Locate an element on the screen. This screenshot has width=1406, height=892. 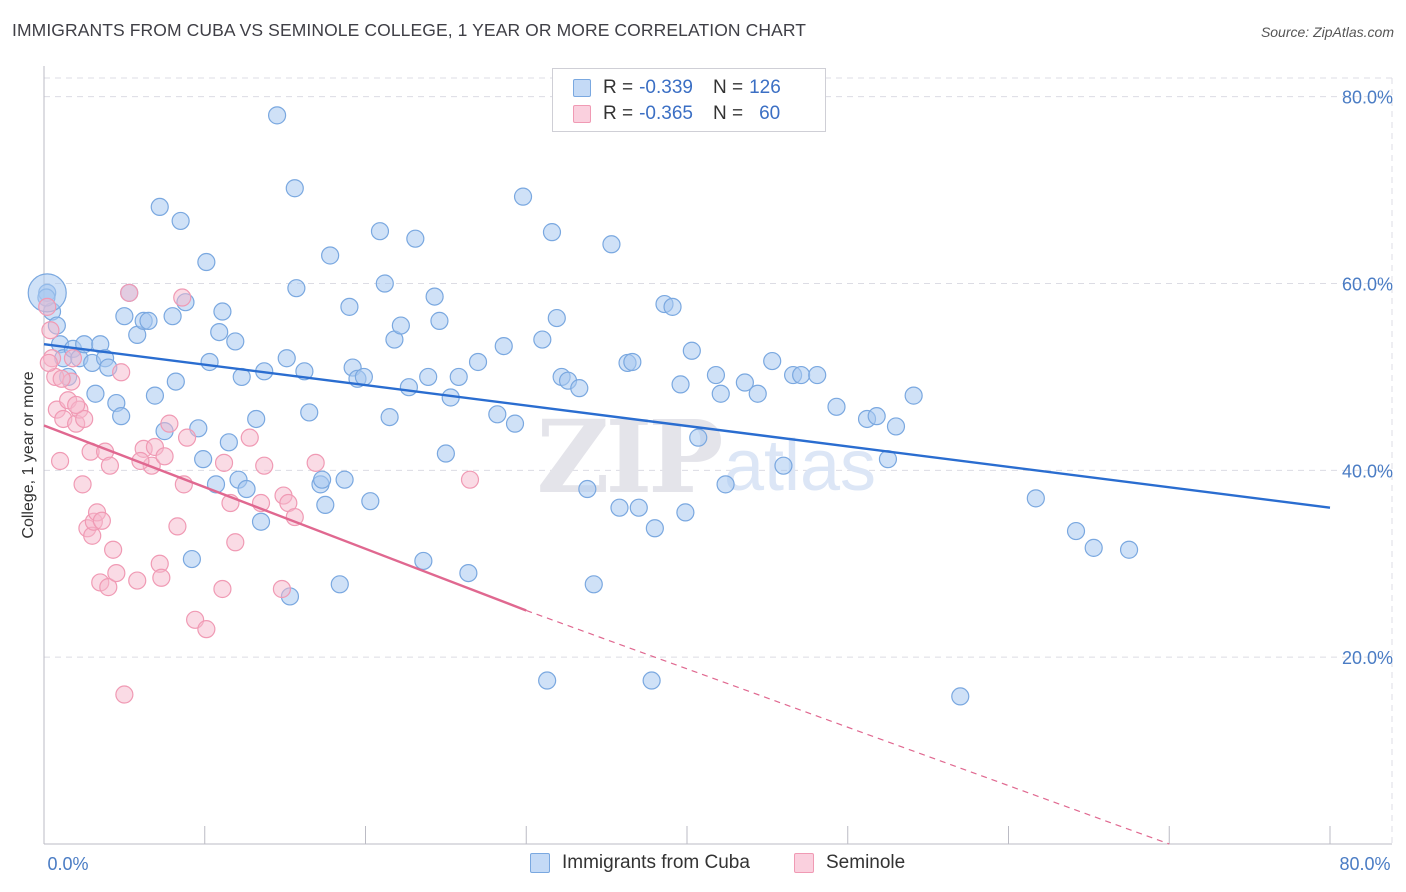
source-label: Source: ZipAtlas.com is located at coordinates (1327, 32).